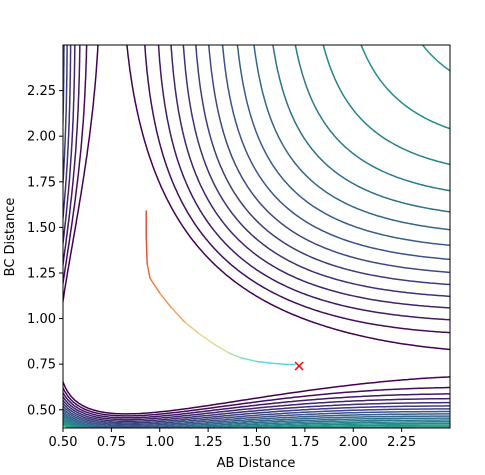 The height and width of the screenshot is (475, 485). I want to click on y-axis: 0.50 0.75 1.00 1.25 1.50 1.75 2.00 2.25, so click(45, 251).